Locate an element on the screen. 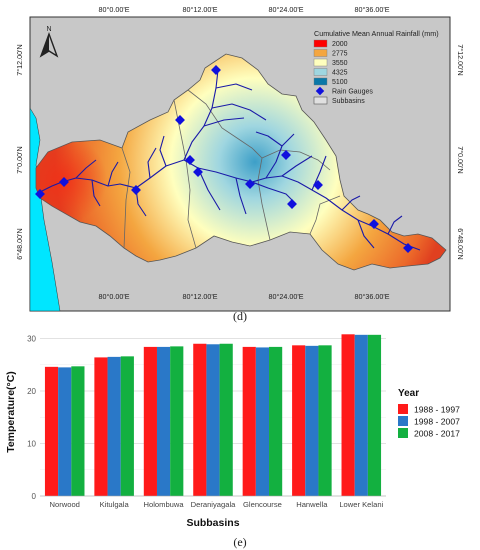  legend-label: Rain Gauges is located at coordinates (352, 92).